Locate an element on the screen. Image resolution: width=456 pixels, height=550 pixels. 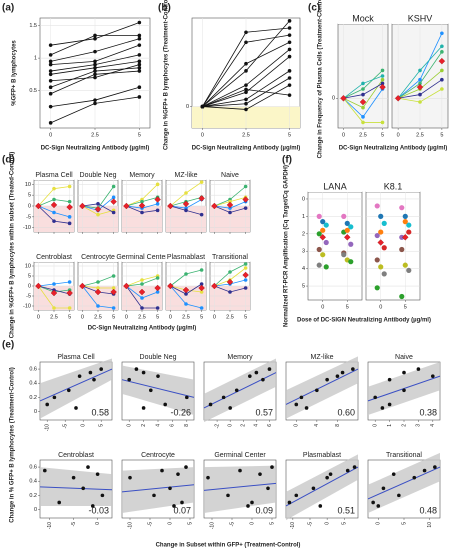
panel-label: (f) is located at coordinates (287, 160).